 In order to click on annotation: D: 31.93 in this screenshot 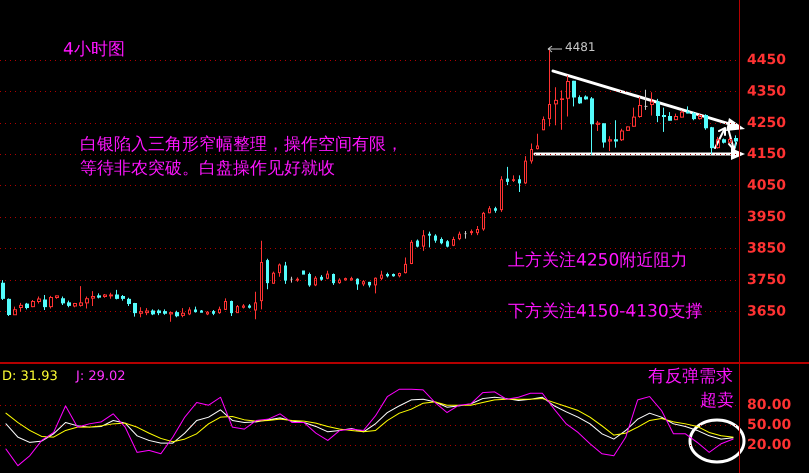, I will do `click(30, 376)`.